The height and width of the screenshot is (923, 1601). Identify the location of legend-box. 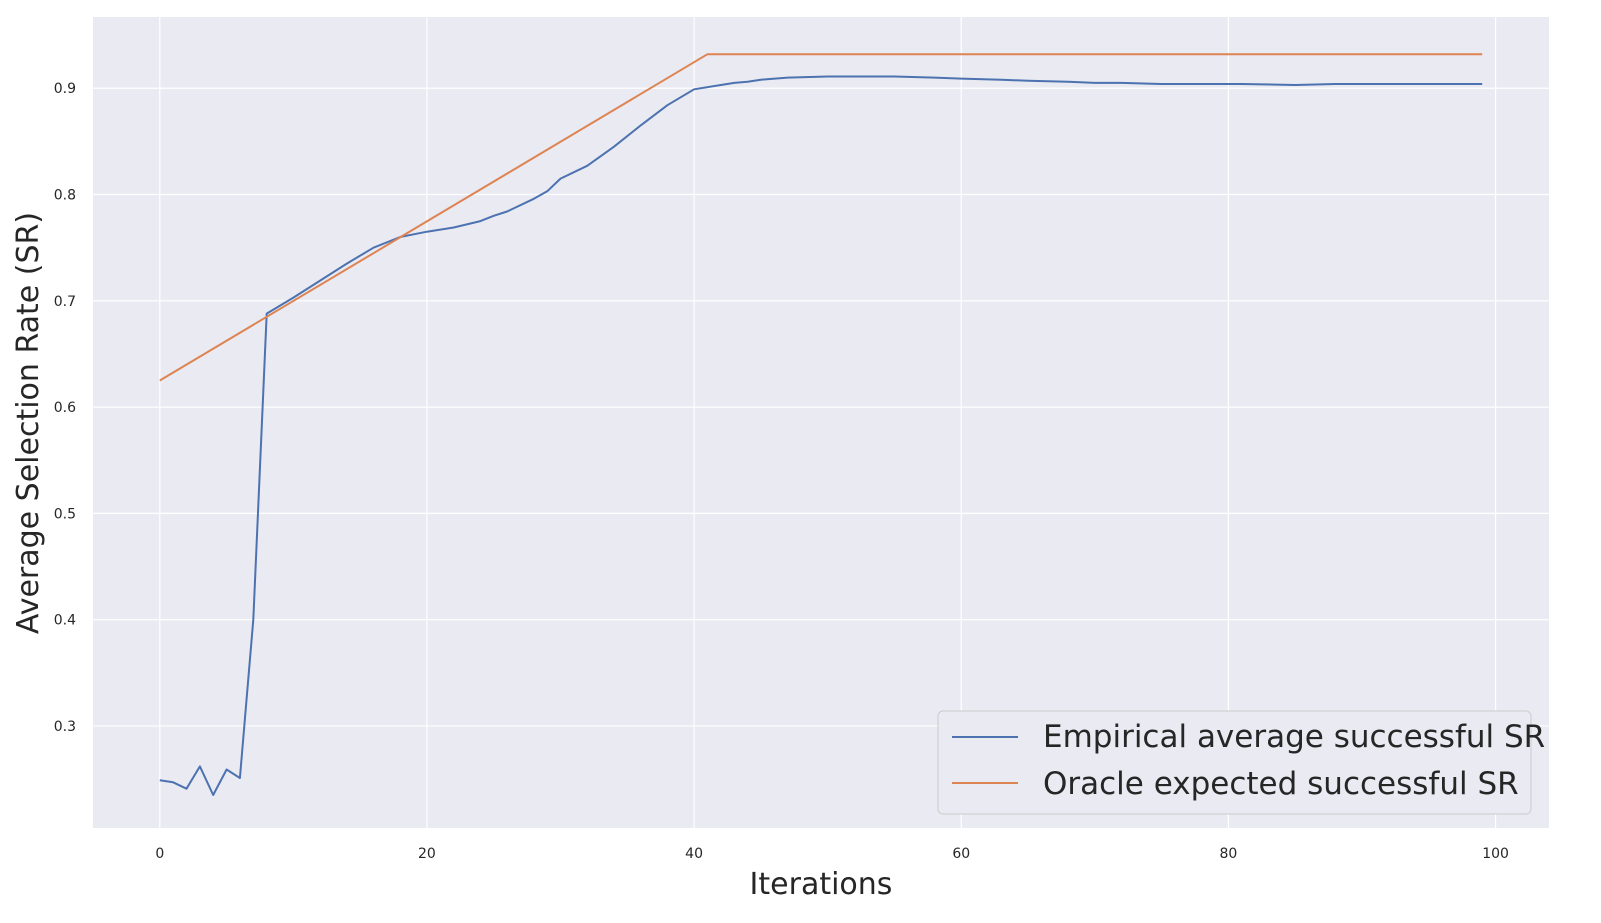
(1234, 762).